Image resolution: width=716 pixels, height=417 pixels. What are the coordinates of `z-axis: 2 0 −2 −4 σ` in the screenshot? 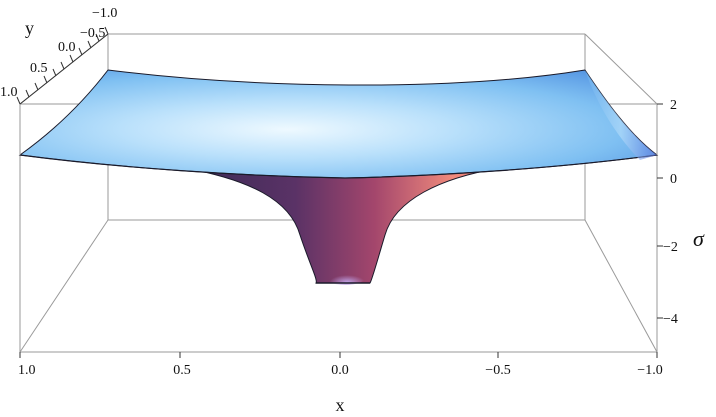 It's located at (681, 212).